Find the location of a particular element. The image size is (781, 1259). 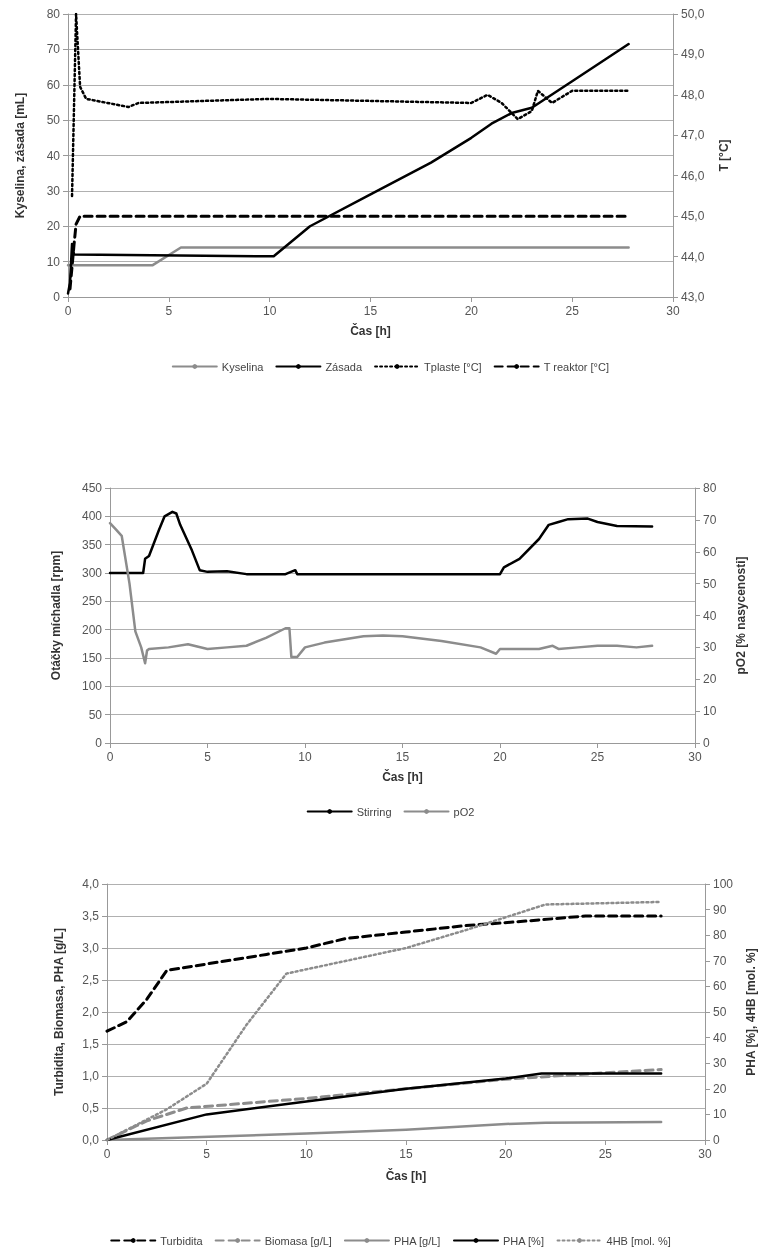

y-axis-title: Kyselina, zásada [mL] is located at coordinates (20, 155).